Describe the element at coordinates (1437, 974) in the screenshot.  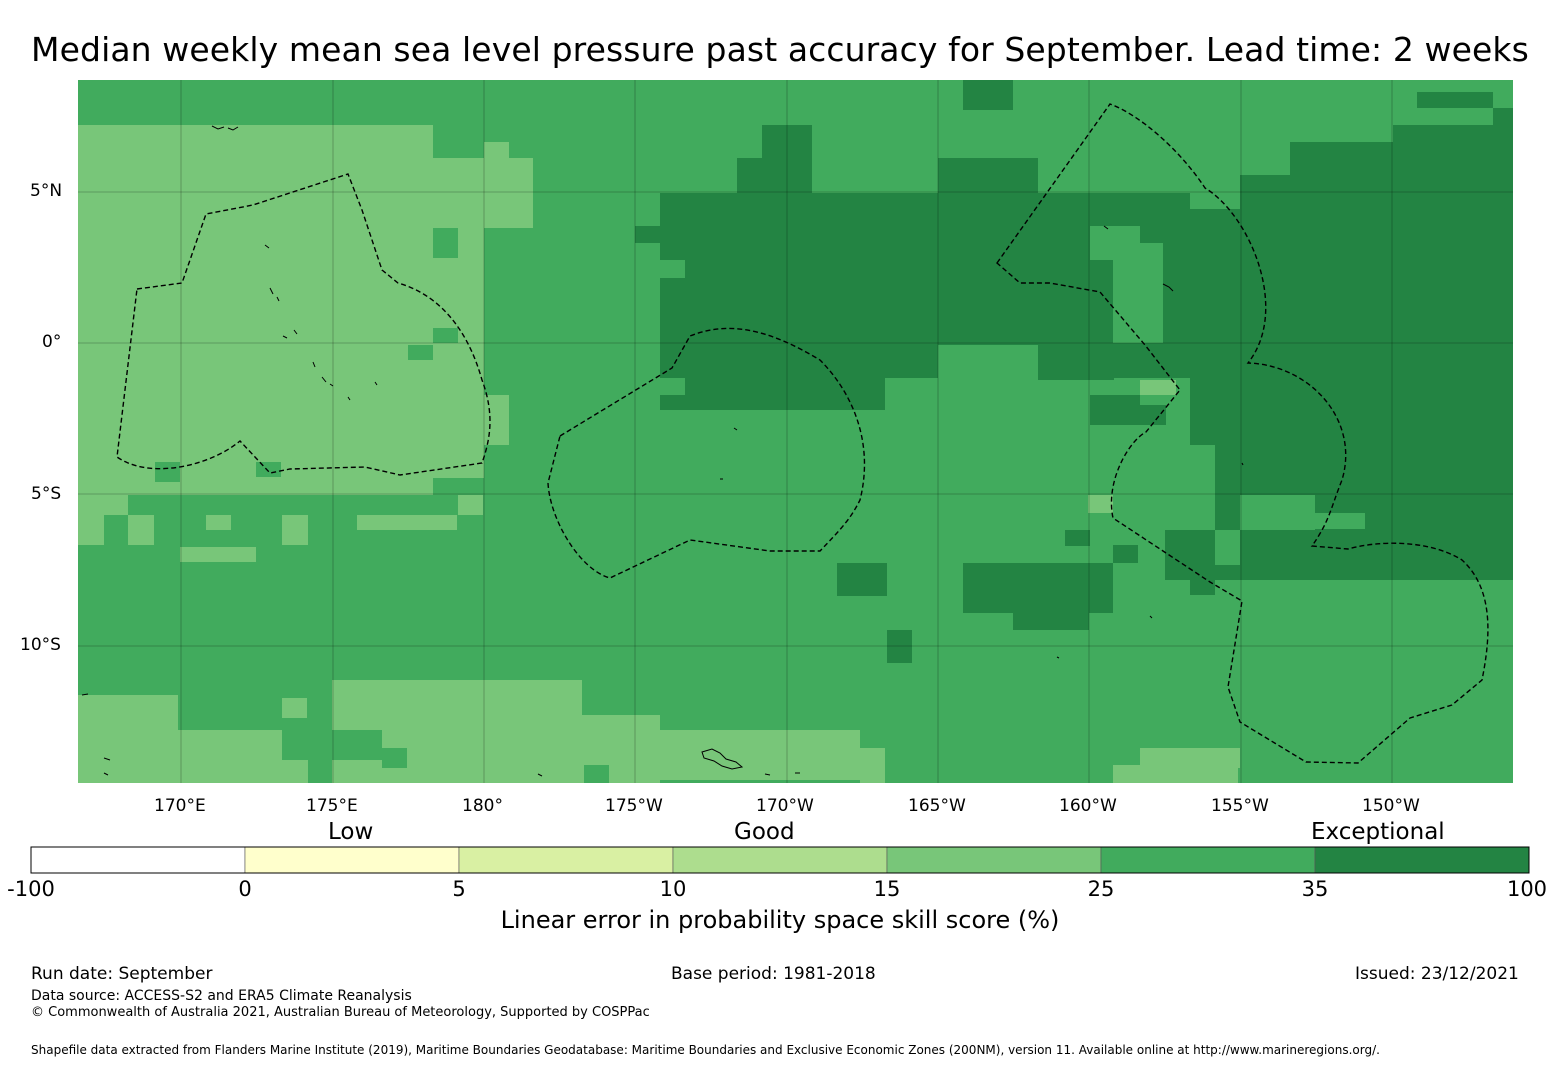
I see `issued-date: Issued: 23/12/2021` at that location.